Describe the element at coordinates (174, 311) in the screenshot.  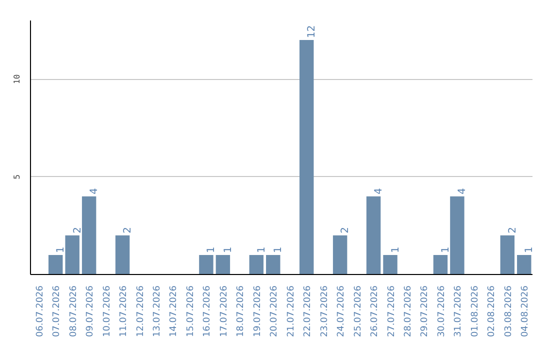
I see `x-tick-label: 14.07.2026` at that location.